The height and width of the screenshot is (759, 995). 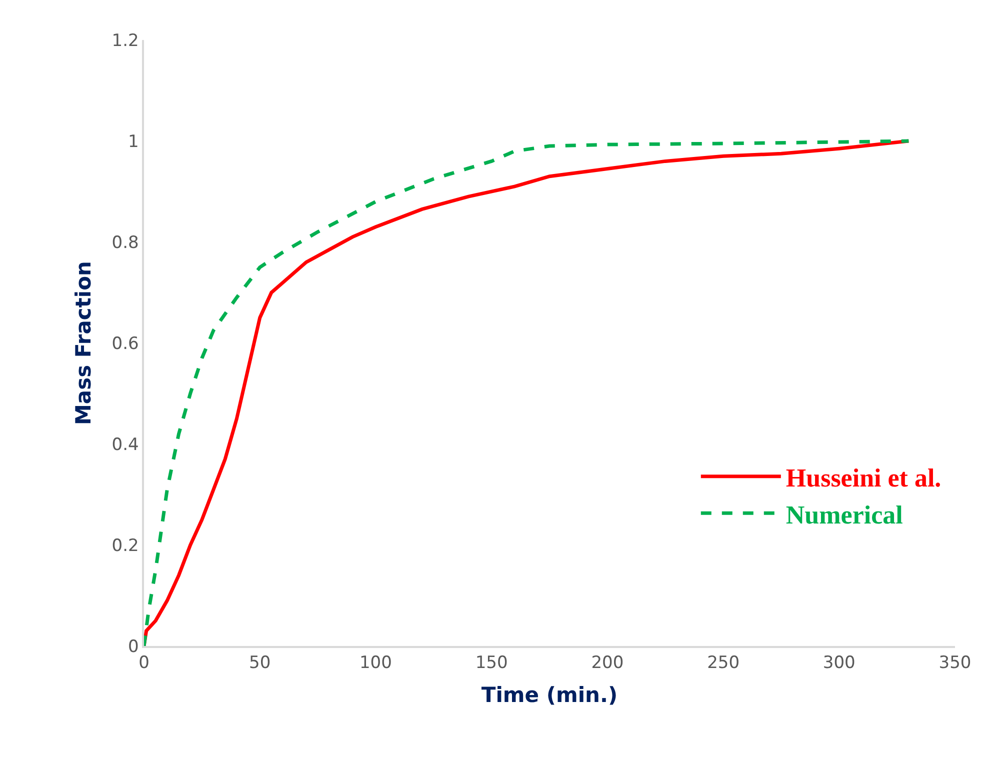 What do you see at coordinates (125, 40) in the screenshot?
I see `y-tick-label: 1.2` at bounding box center [125, 40].